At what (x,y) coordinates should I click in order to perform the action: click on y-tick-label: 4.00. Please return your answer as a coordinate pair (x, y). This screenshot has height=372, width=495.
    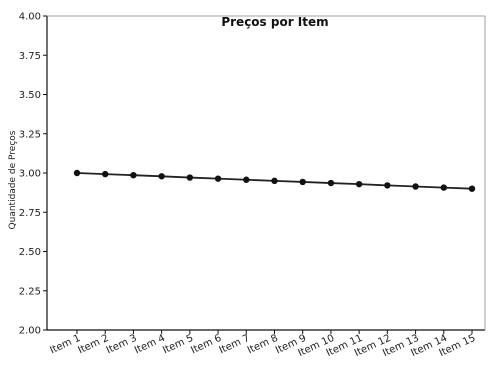
    Looking at the image, I should click on (30, 17).